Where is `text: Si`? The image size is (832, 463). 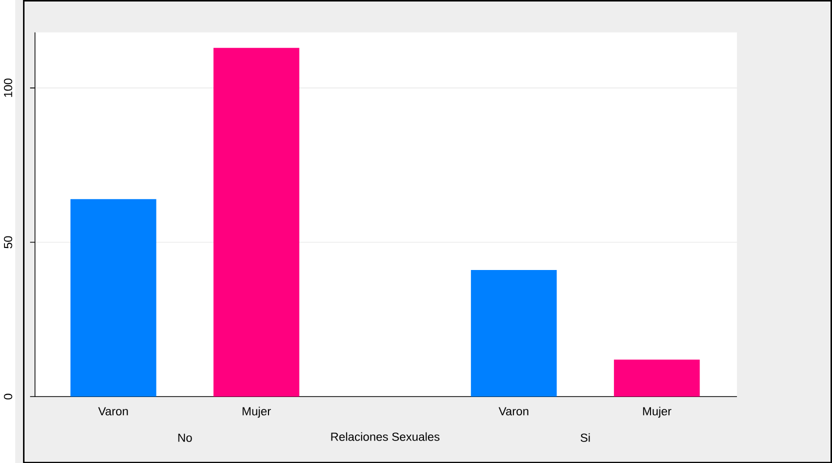 text: Si is located at coordinates (585, 437).